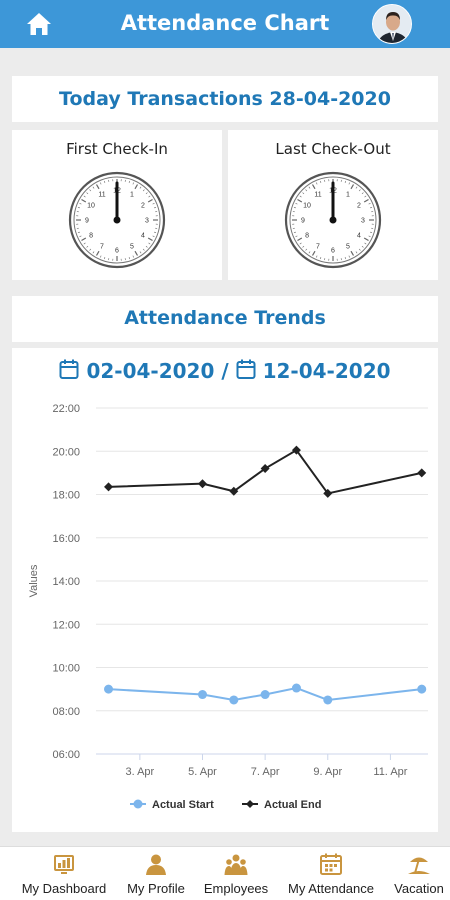  What do you see at coordinates (225, 24) in the screenshot?
I see `top-app-bar: Attendance Chart` at bounding box center [225, 24].